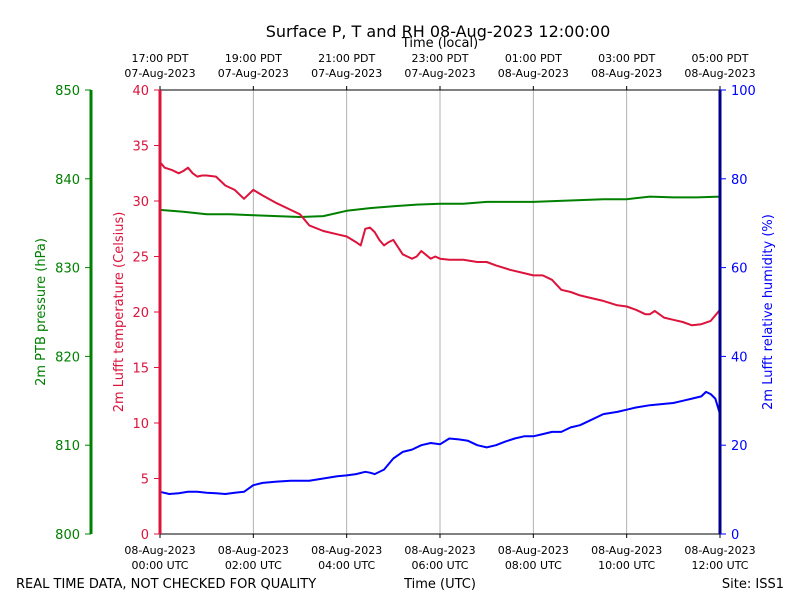 The image size is (800, 600). What do you see at coordinates (253, 58) in the screenshot?
I see `top-tick-label-time: 19:00 PDT` at bounding box center [253, 58].